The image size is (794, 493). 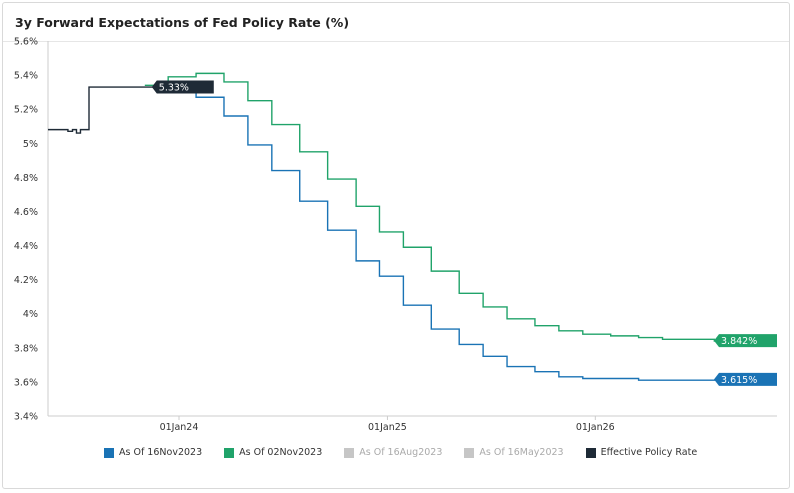 What do you see at coordinates (281, 452) in the screenshot?
I see `legend-label: As Of 02Nov2023` at bounding box center [281, 452].